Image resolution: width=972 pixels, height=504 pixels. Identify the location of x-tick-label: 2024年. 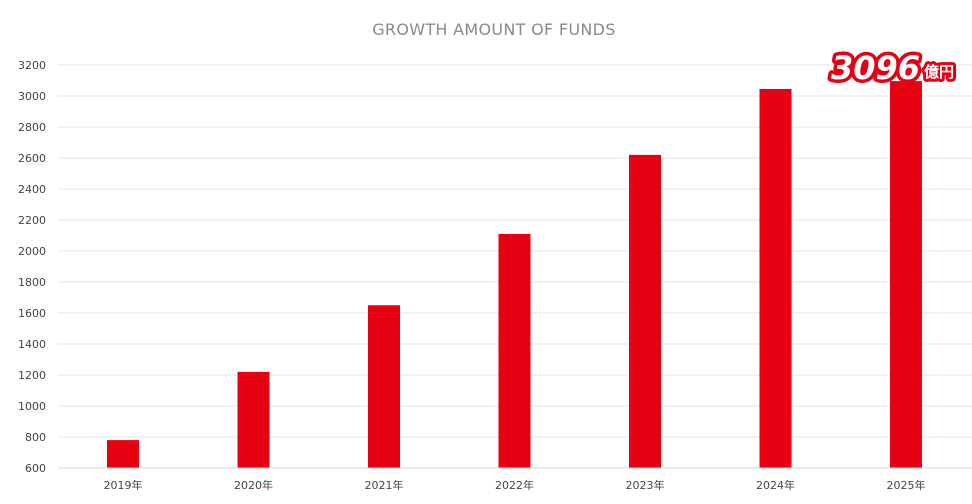
(775, 485).